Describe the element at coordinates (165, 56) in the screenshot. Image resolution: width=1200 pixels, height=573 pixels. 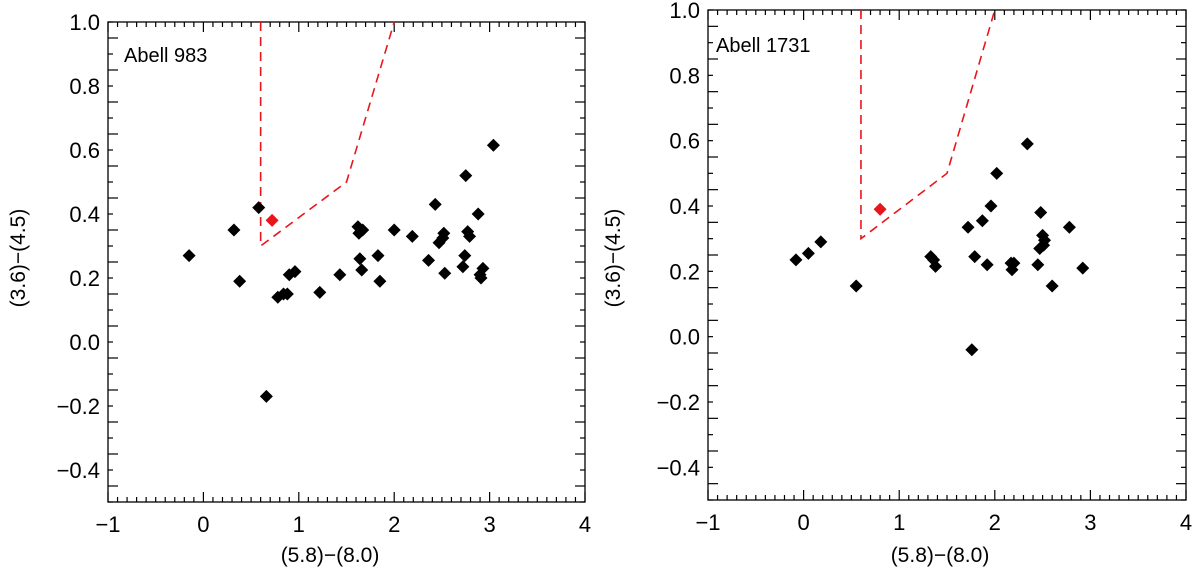
I see `panel-title: Abell 983` at that location.